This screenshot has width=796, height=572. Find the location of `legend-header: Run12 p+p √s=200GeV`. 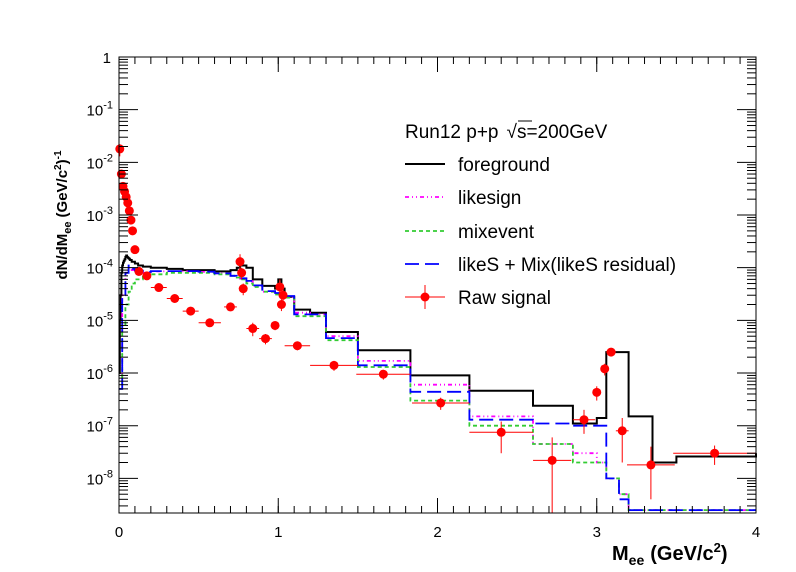

legend-header: Run12 p+p √s=200GeV is located at coordinates (506, 132).